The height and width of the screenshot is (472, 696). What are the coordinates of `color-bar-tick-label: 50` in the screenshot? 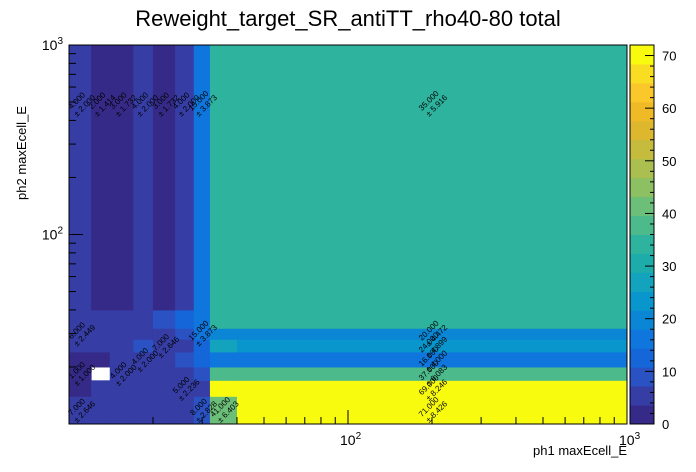 It's located at (669, 161).